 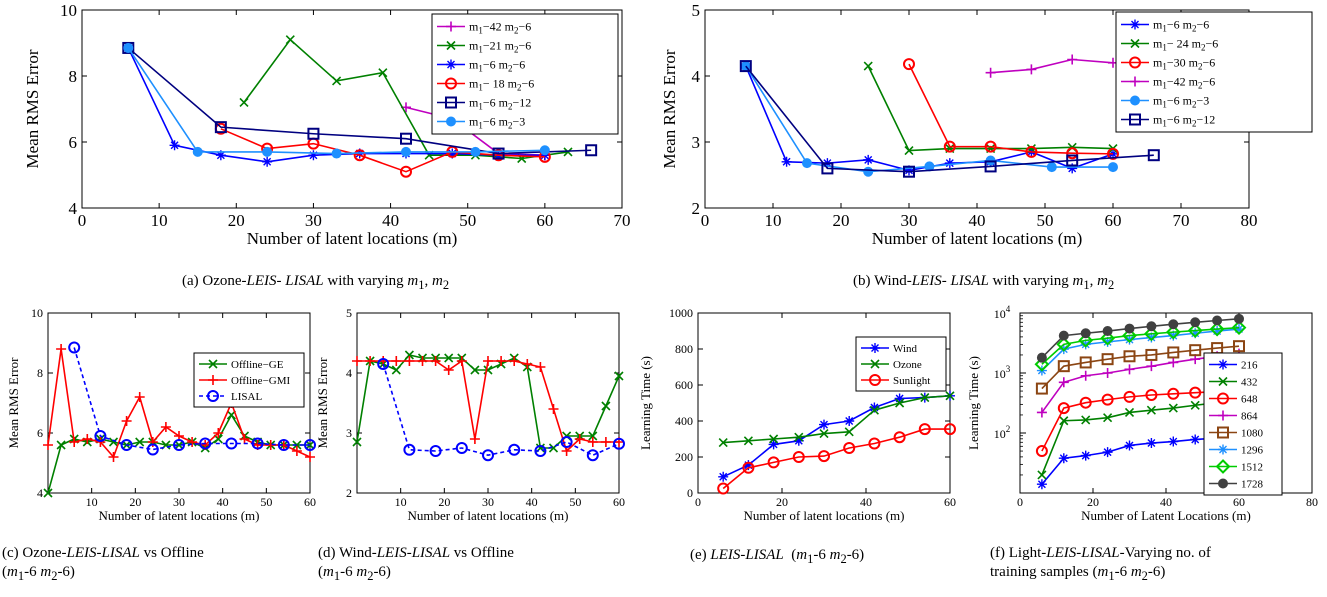 What do you see at coordinates (1249, 400) in the screenshot?
I see `legend-label: 648` at bounding box center [1249, 400].